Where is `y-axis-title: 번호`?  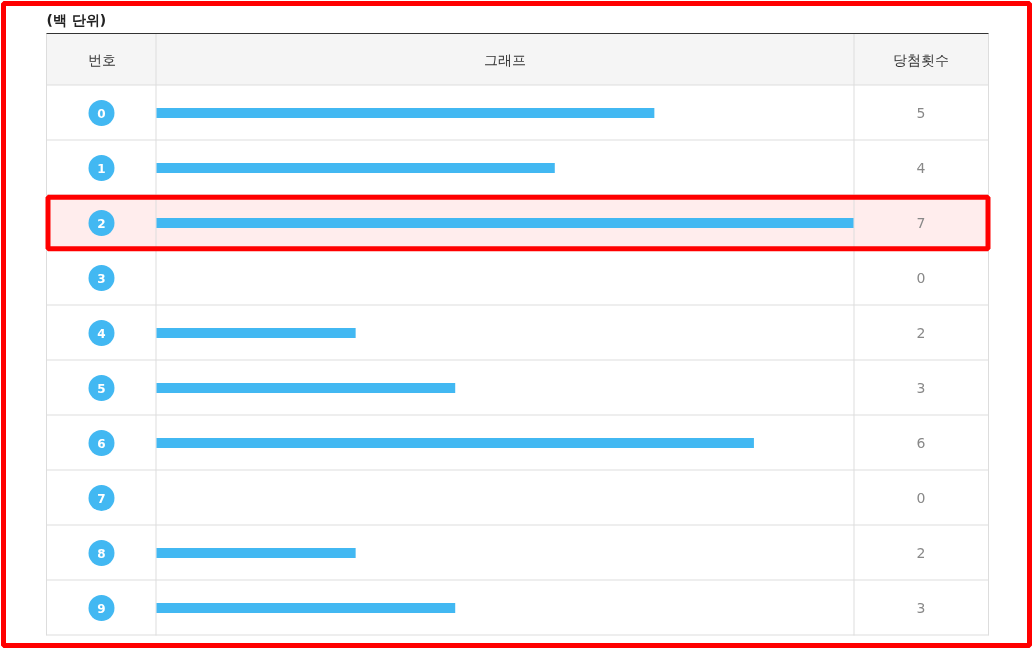
y-axis-title: 번호 is located at coordinates (101, 59).